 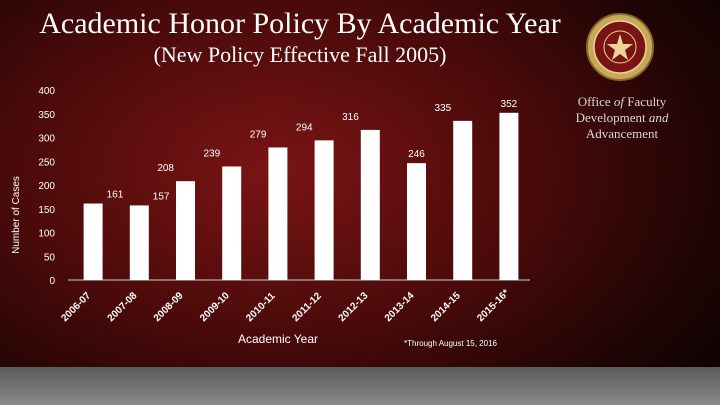 What do you see at coordinates (46, 115) in the screenshot?
I see `y-tick-label: 350` at bounding box center [46, 115].